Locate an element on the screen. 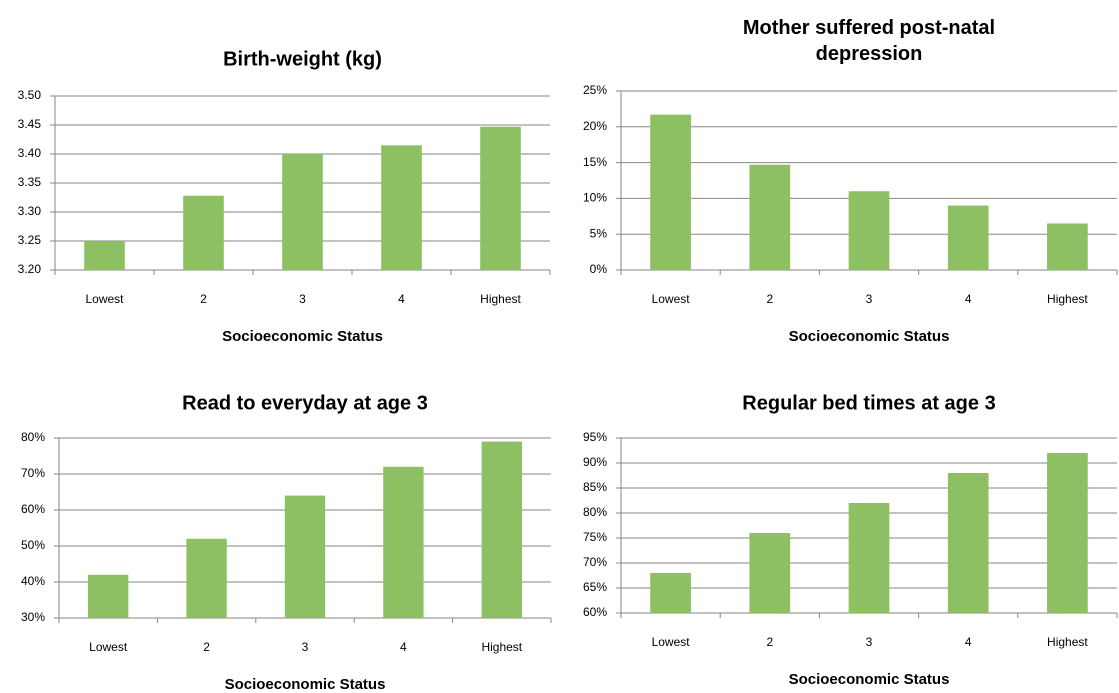 Image resolution: width=1119 pixels, height=693 pixels. y-tick-label: 25% is located at coordinates (595, 90).